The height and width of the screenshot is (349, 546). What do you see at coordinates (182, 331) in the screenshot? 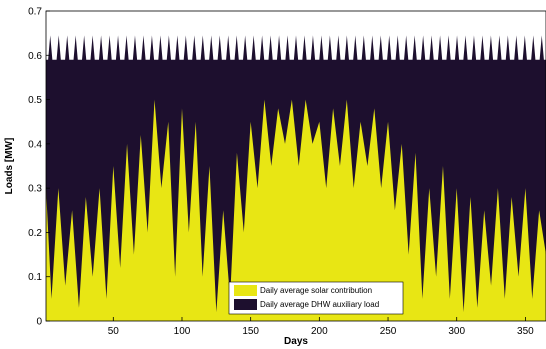
I see `x-tick-label: 100` at bounding box center [182, 331].